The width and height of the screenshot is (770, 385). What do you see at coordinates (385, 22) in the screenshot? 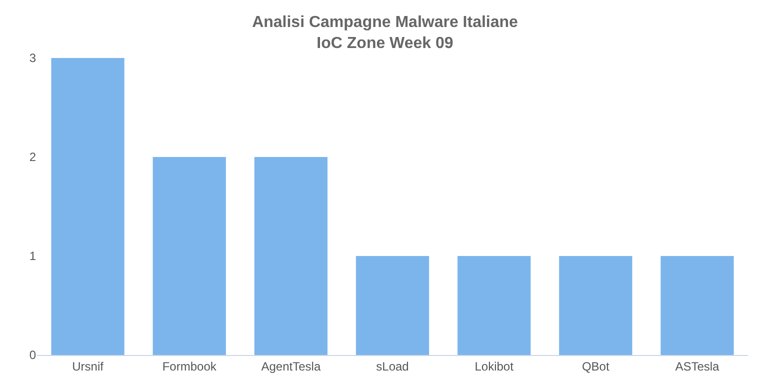
I see `chart-title: Analisi Campagne Malware Italiane` at bounding box center [385, 22].